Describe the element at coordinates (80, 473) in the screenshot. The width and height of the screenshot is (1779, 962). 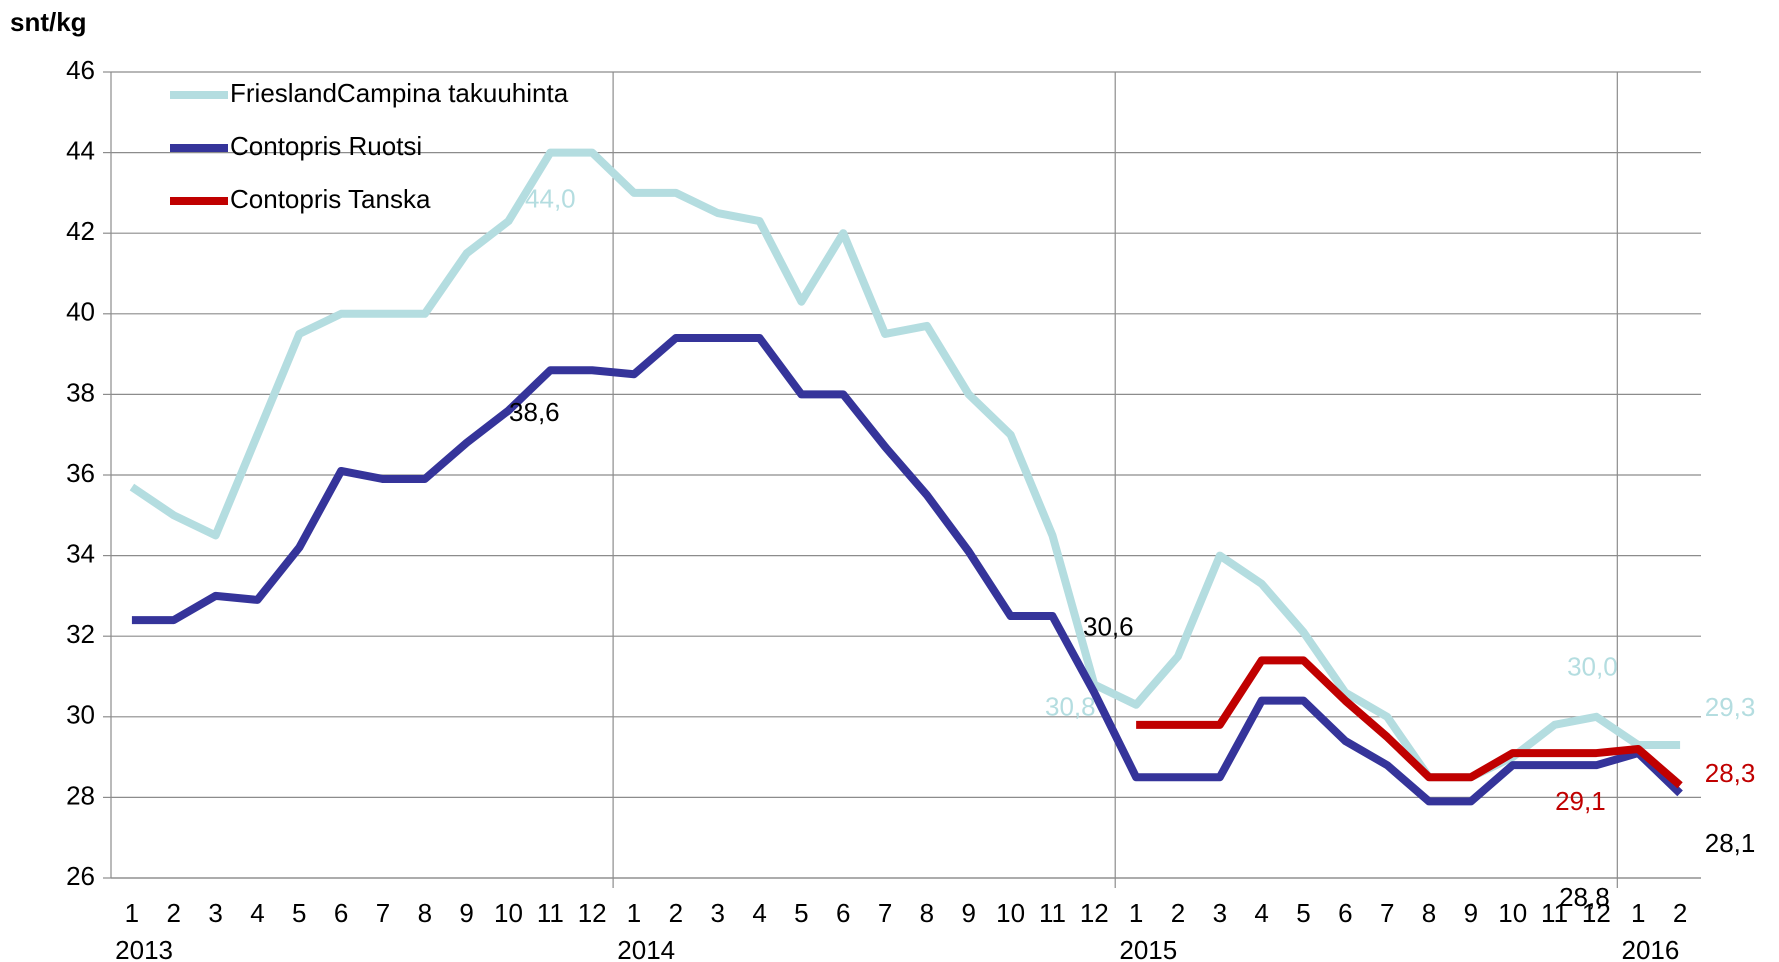
I see `y-tick-label: 36` at that location.